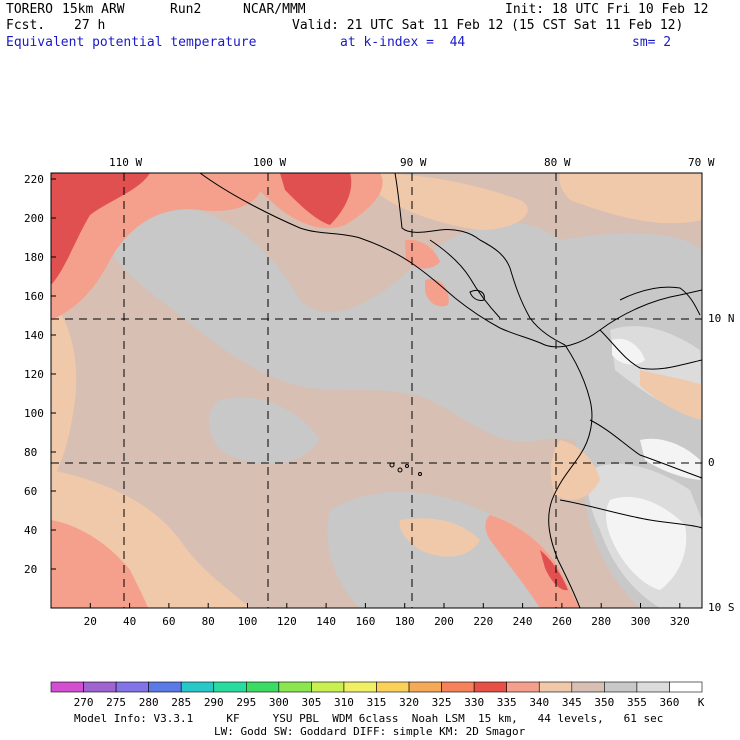  I want to click on colorbar-label: 270, so click(84, 702).